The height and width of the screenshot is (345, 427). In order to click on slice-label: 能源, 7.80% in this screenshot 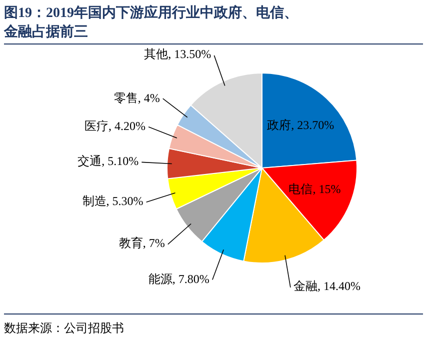, I will do `click(178, 279)`.